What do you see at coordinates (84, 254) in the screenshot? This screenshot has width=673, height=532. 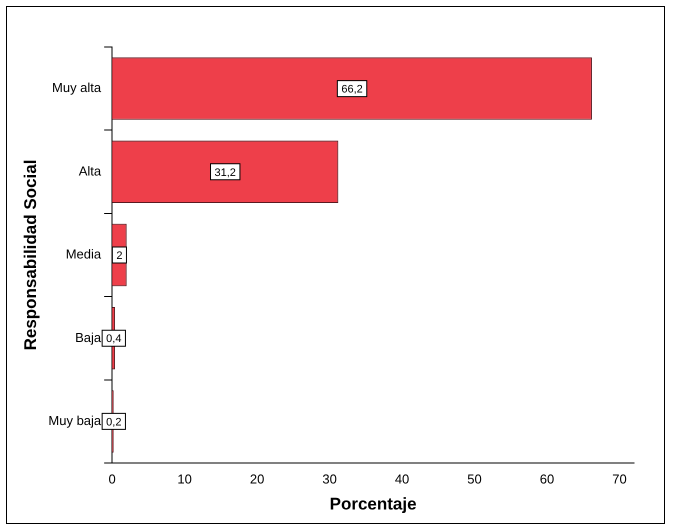 I see `y-tick-label: Media` at bounding box center [84, 254].